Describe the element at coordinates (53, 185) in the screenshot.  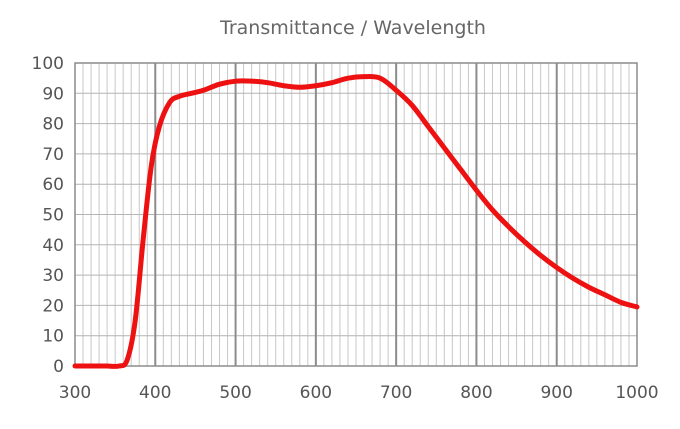
I see `y-tick-label: 60` at that location.